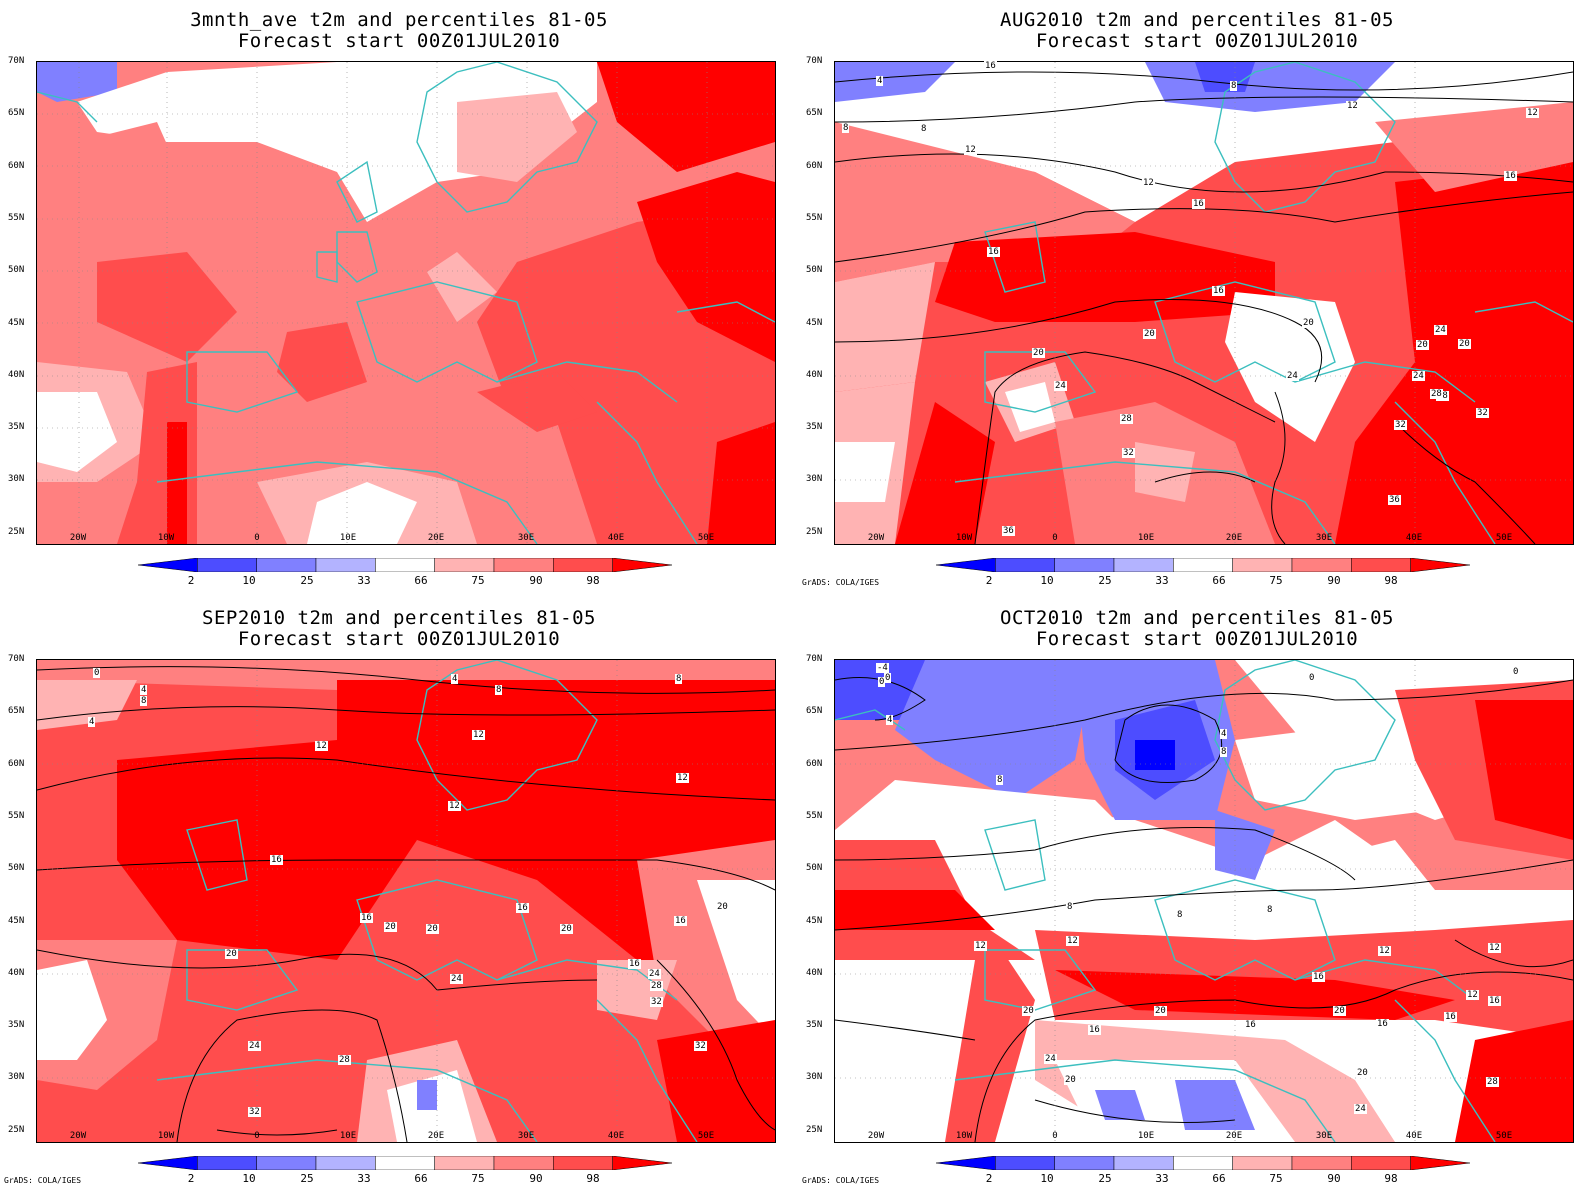 The width and height of the screenshot is (1596, 1196). Describe the element at coordinates (1047, 1178) in the screenshot. I see `colorbar-label: 10` at that location.